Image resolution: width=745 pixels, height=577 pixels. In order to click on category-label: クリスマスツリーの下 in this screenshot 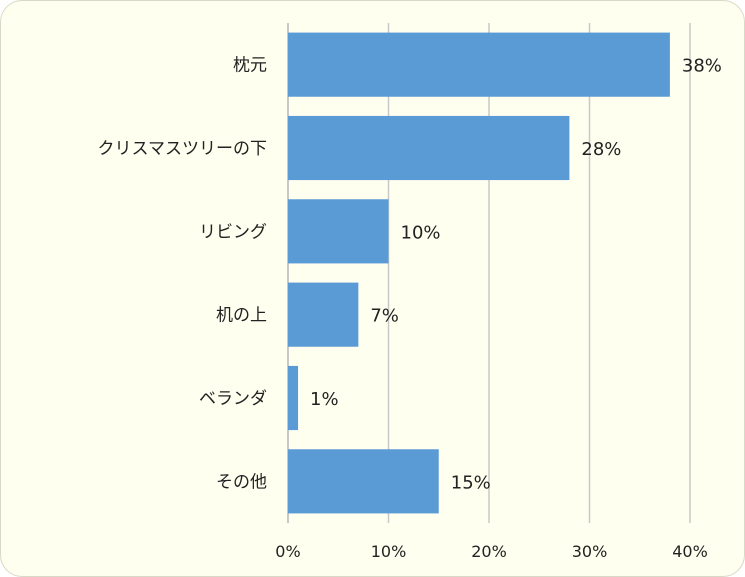, I will do `click(183, 149)`.